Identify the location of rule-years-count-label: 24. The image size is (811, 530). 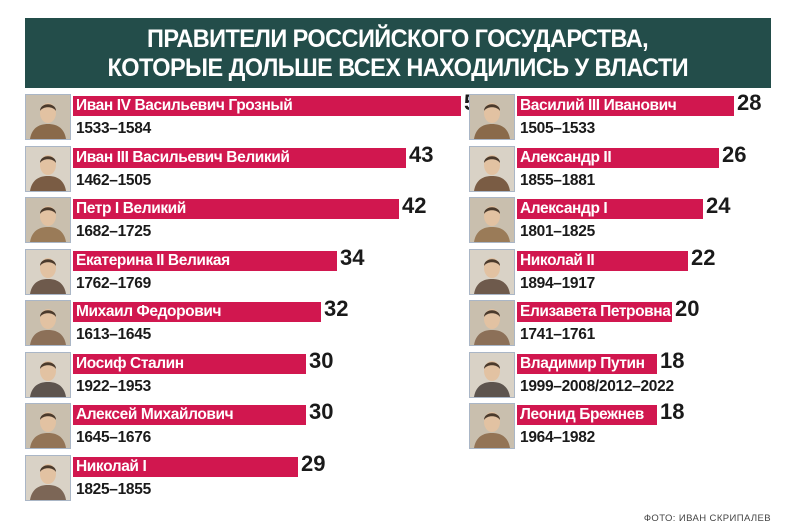
(718, 205).